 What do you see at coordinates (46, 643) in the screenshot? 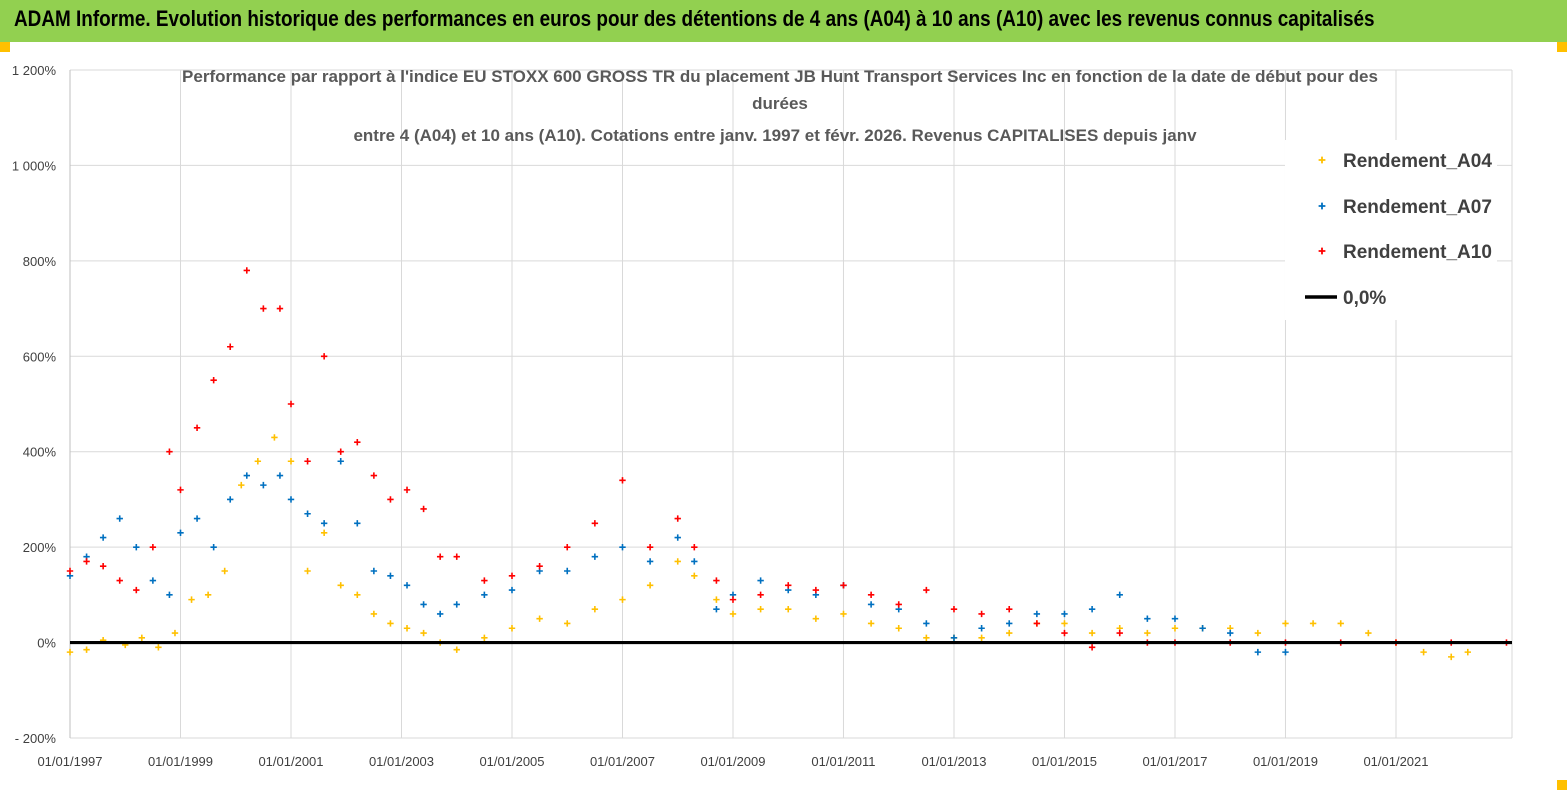
I see `y-tick-label: 0%` at bounding box center [46, 643].